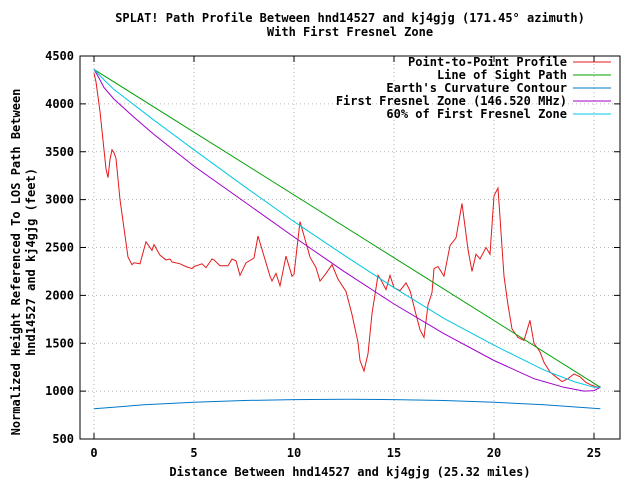  I want to click on x-tick-label: 0, so click(93, 453).